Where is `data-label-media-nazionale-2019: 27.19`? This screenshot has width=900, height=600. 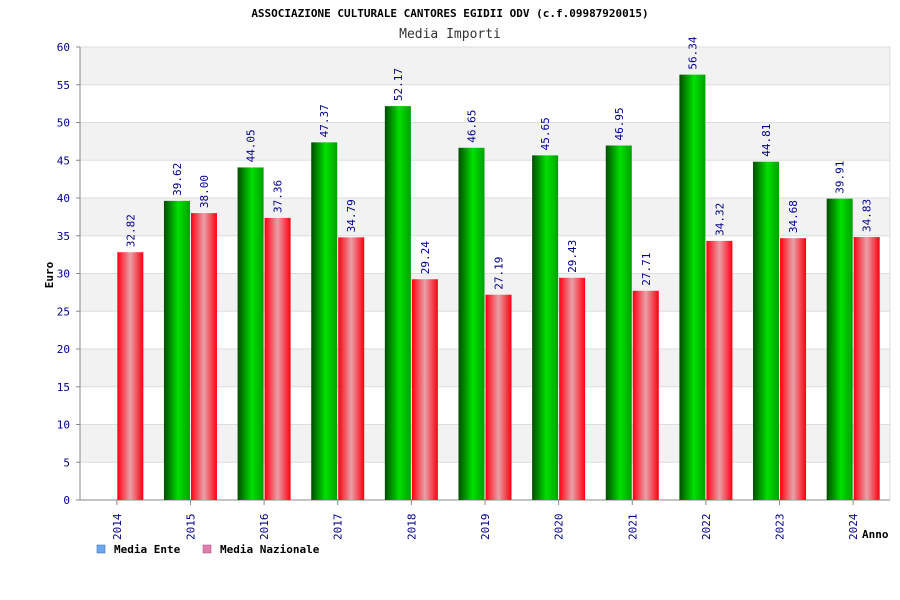
data-label-media-nazionale-2019: 27.19 is located at coordinates (499, 273).